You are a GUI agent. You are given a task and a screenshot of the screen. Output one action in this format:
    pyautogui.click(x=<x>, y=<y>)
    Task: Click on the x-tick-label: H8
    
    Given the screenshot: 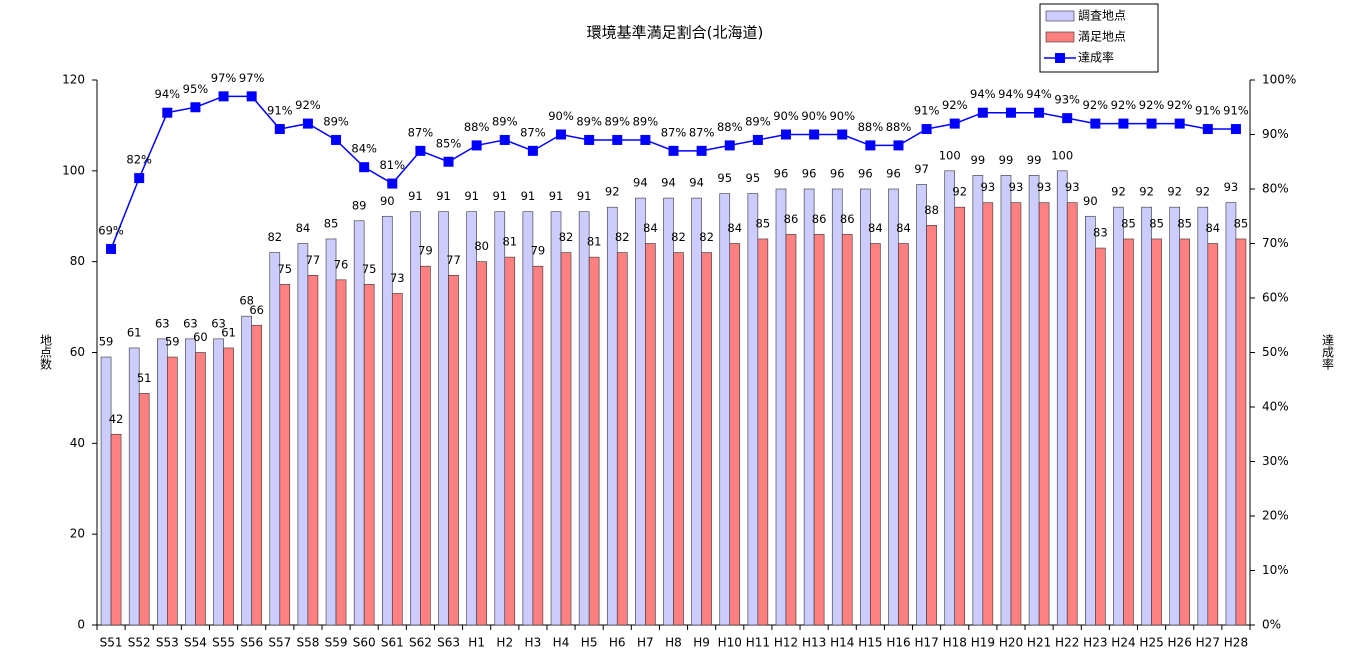 What is the action you would take?
    pyautogui.click(x=673, y=643)
    